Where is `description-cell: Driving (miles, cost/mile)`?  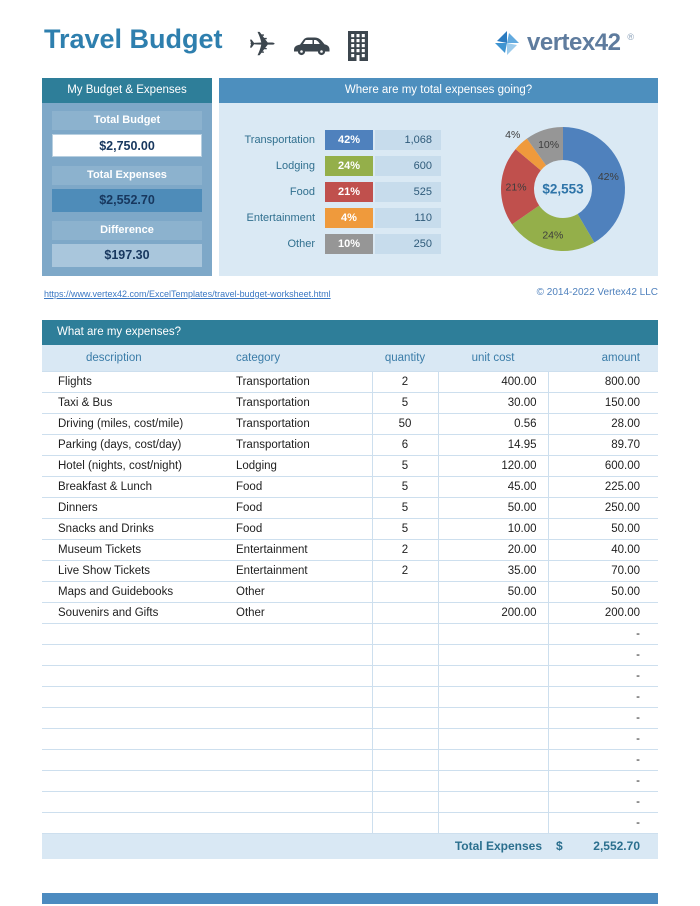
description-cell: Driving (miles, cost/mile) is located at coordinates (135, 424).